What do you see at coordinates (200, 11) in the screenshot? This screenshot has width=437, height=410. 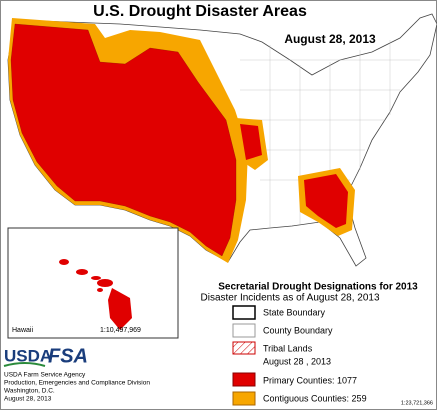 I see `map-title: U.S. Drought Disaster Areas` at bounding box center [200, 11].